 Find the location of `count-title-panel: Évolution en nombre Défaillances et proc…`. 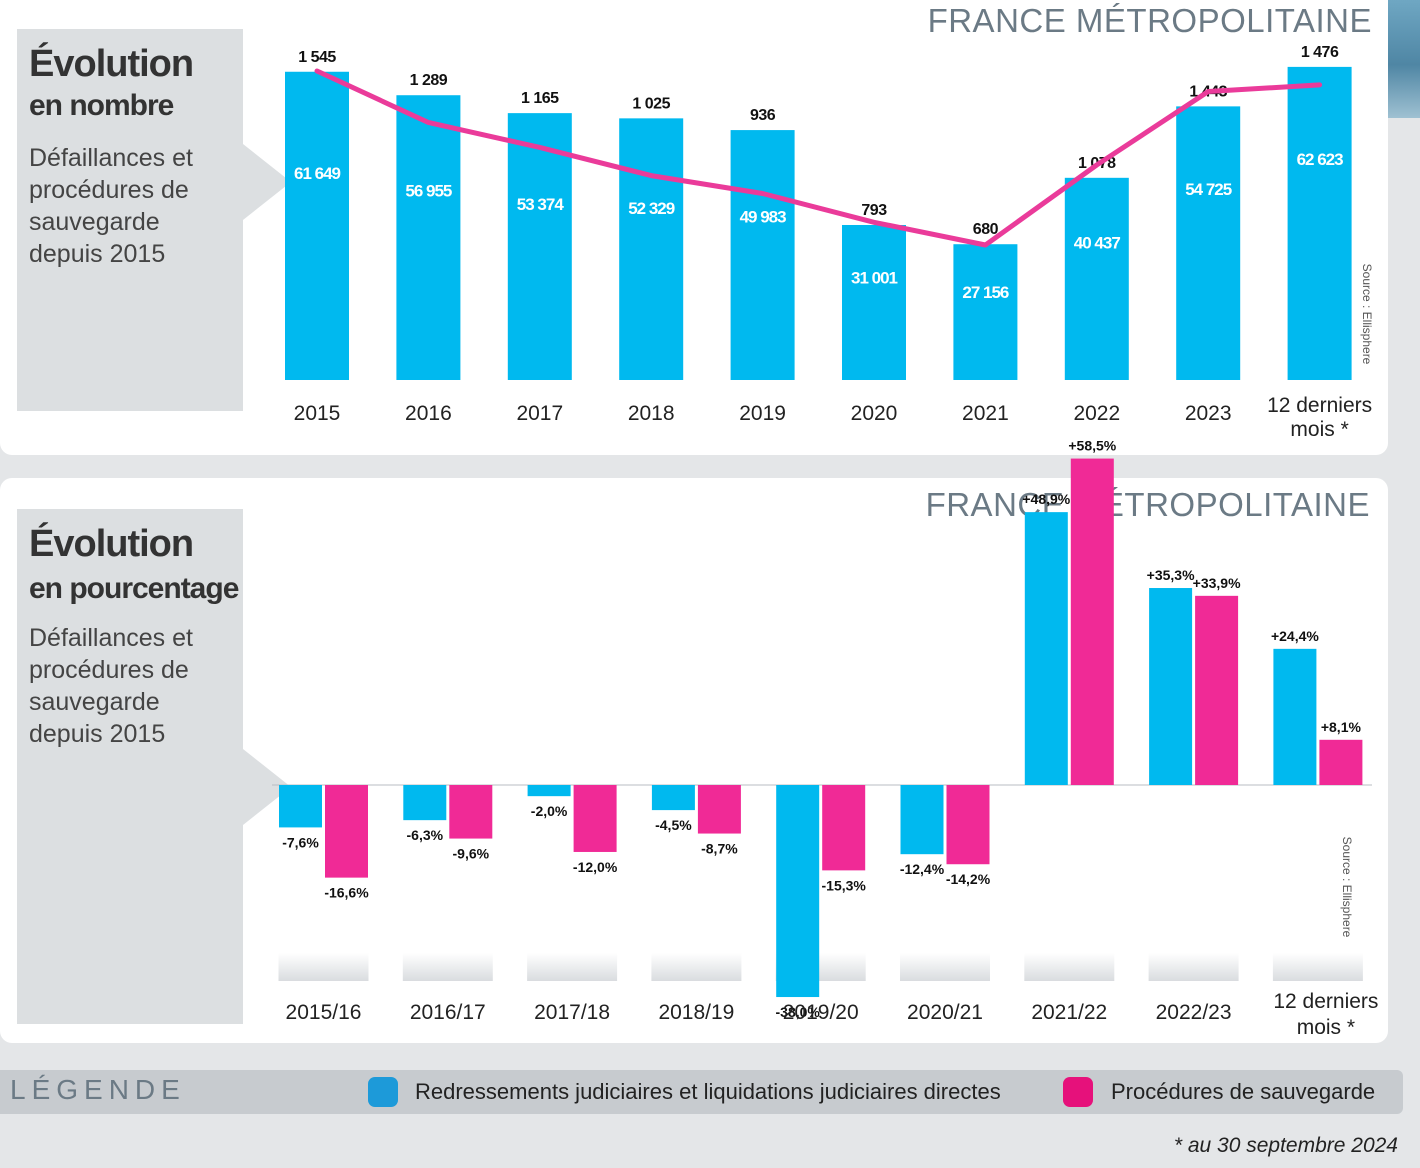

count-title-panel: Évolution en nombre Défaillances et proc… is located at coordinates (154, 220).